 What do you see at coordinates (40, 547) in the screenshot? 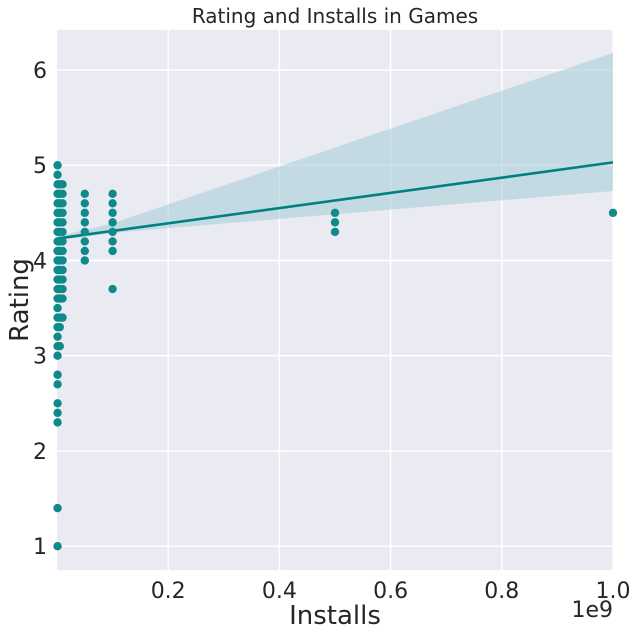
I see `y-tick-label-0: 1` at bounding box center [40, 547].